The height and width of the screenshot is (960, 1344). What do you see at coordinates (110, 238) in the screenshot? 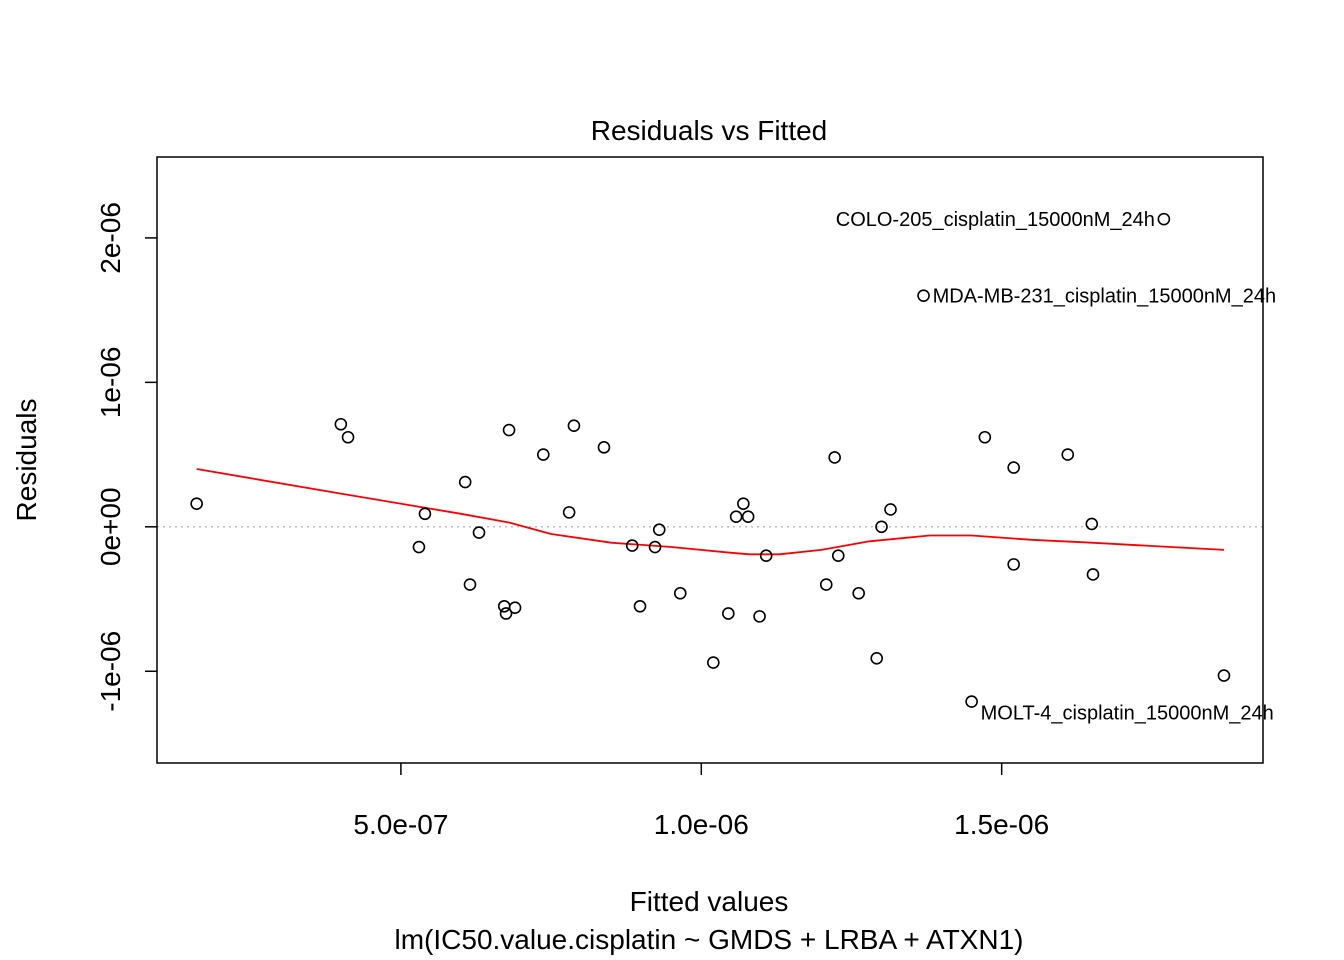
I see `y-tick-label: 2e-06` at bounding box center [110, 238].